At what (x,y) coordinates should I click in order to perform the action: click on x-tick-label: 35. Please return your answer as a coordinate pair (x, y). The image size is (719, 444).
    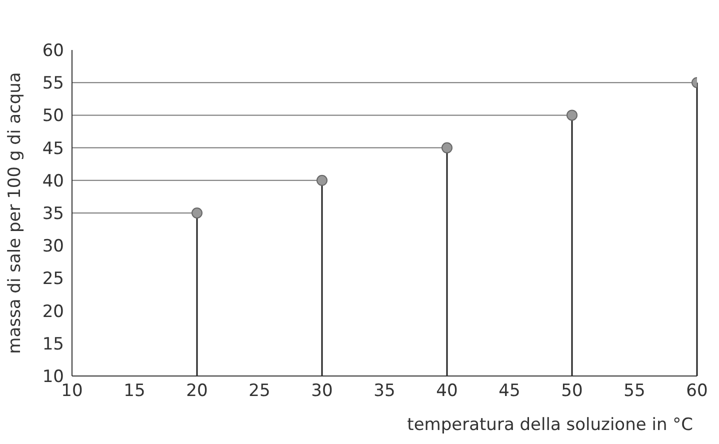
    Looking at the image, I should click on (385, 391).